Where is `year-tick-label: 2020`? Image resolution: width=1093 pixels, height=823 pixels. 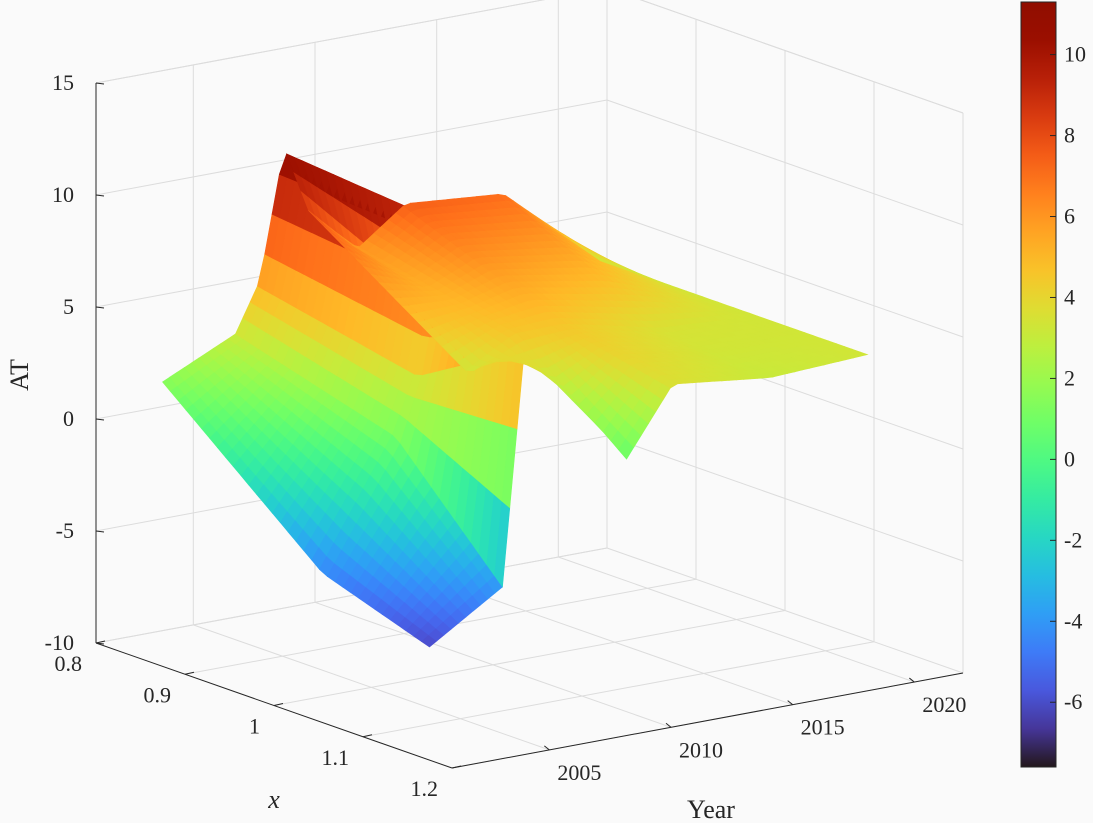 year-tick-label: 2020 is located at coordinates (944, 704).